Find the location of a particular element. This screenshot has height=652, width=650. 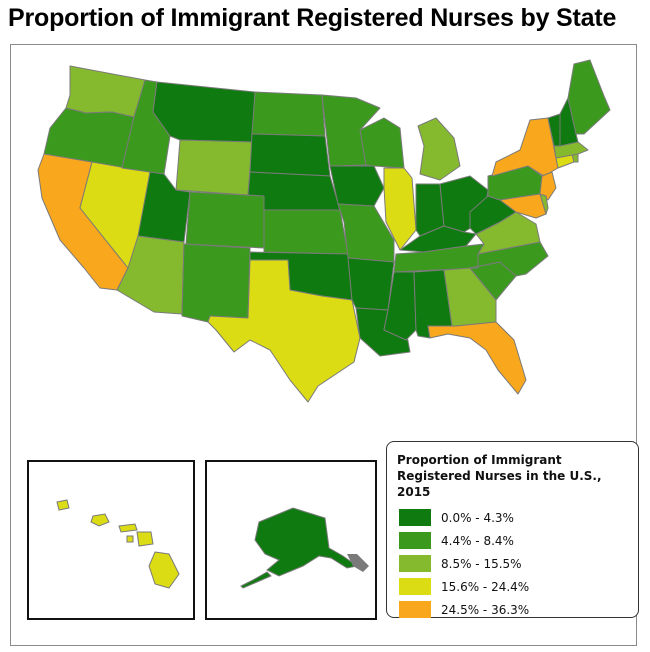

state-fl is located at coordinates (477, 358).